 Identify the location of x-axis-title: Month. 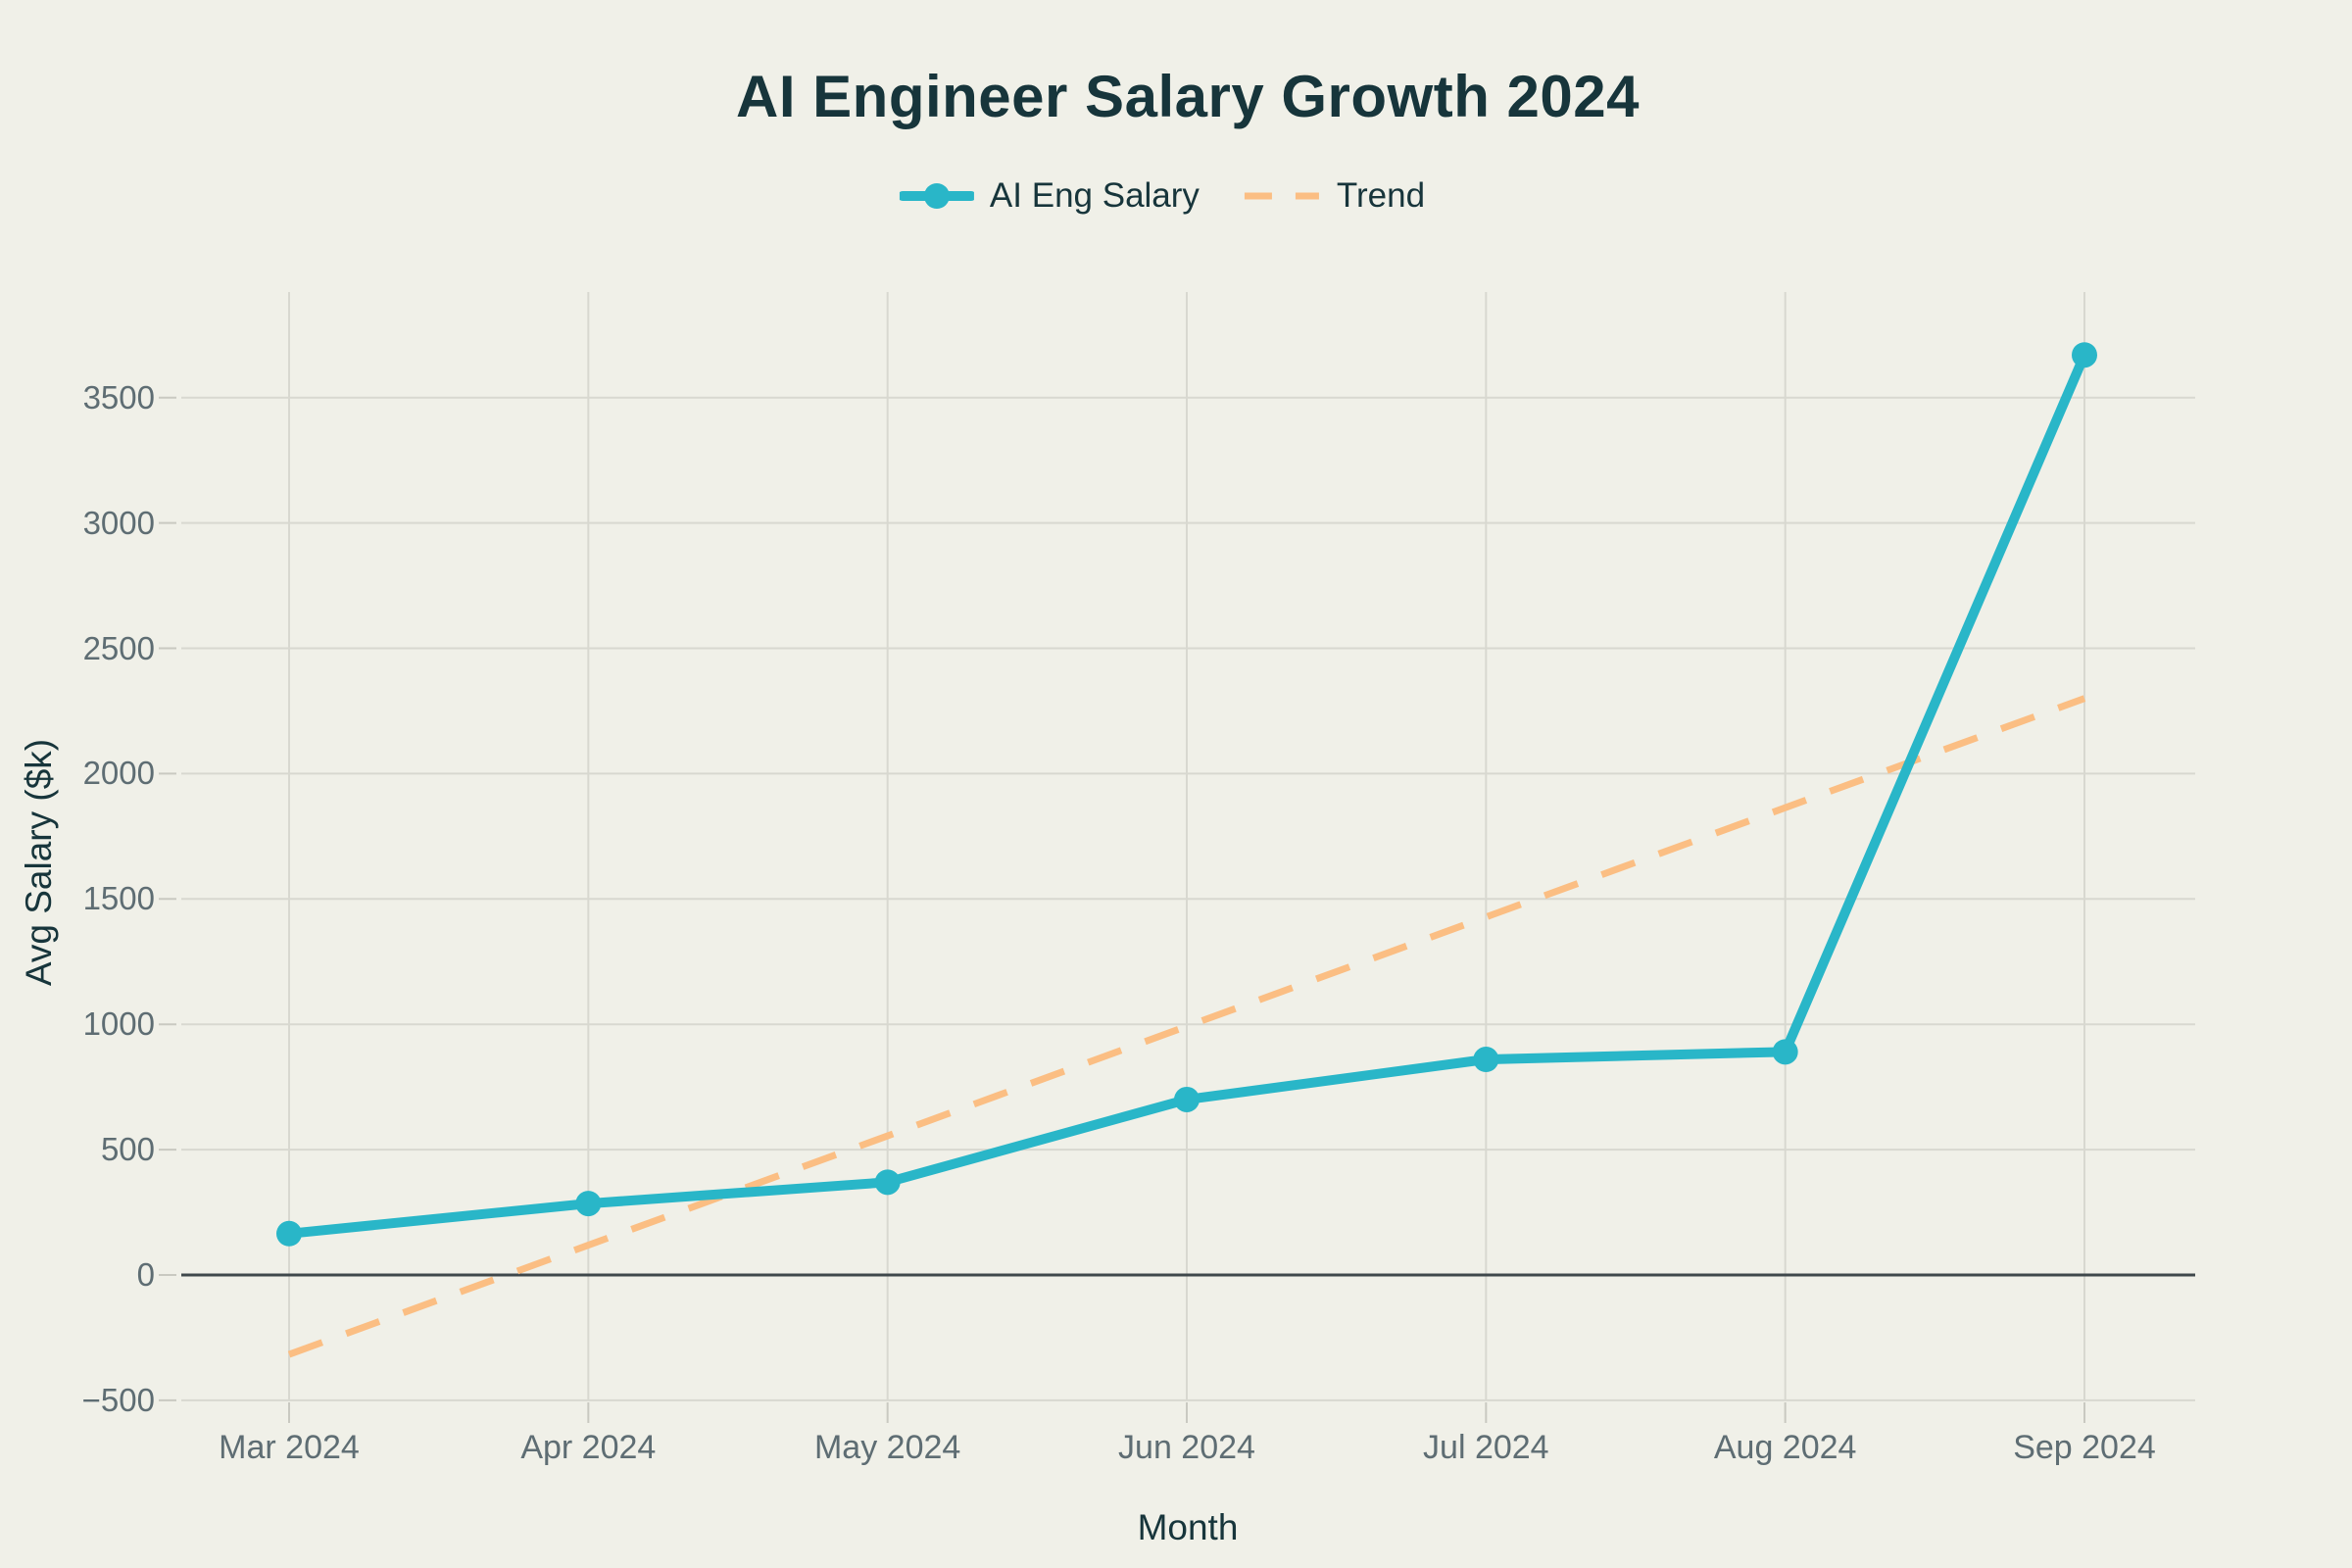
(1188, 1527).